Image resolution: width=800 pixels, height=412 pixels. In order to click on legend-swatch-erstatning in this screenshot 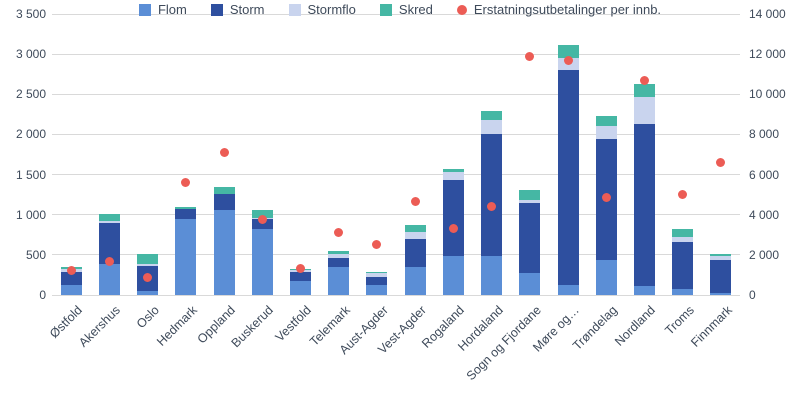, I will do `click(461, 9)`.